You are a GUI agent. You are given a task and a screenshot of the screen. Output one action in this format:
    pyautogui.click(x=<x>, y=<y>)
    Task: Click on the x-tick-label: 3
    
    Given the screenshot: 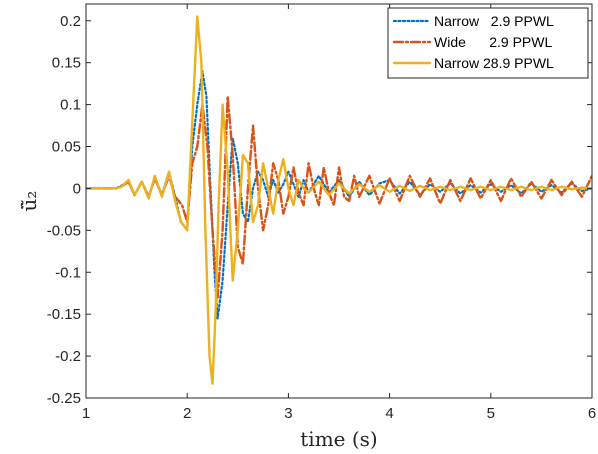 What is the action you would take?
    pyautogui.click(x=288, y=413)
    